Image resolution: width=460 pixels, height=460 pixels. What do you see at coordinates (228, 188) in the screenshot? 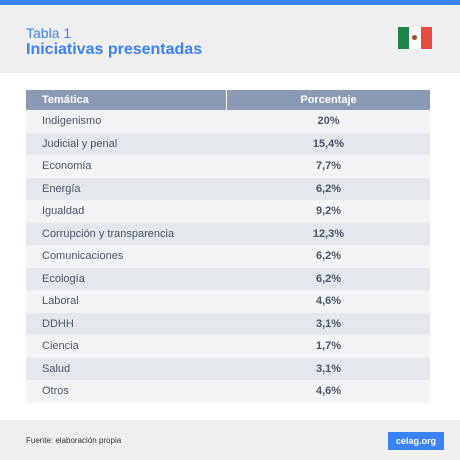
I see `table-row: Energía 6,2%` at bounding box center [228, 188].